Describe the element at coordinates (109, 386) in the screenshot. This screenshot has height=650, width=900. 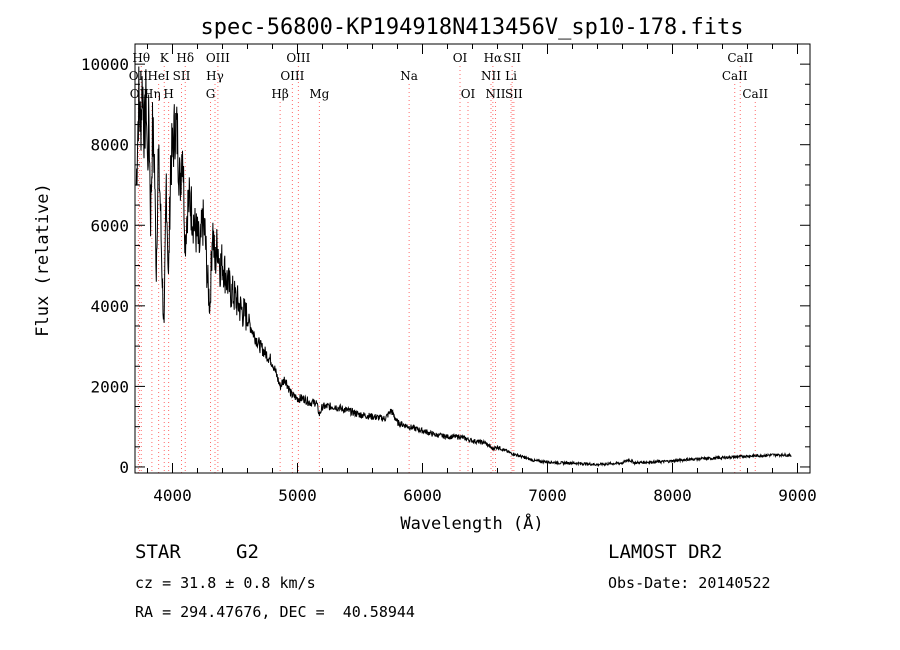
I see `y-tick-label: 2000` at that location.